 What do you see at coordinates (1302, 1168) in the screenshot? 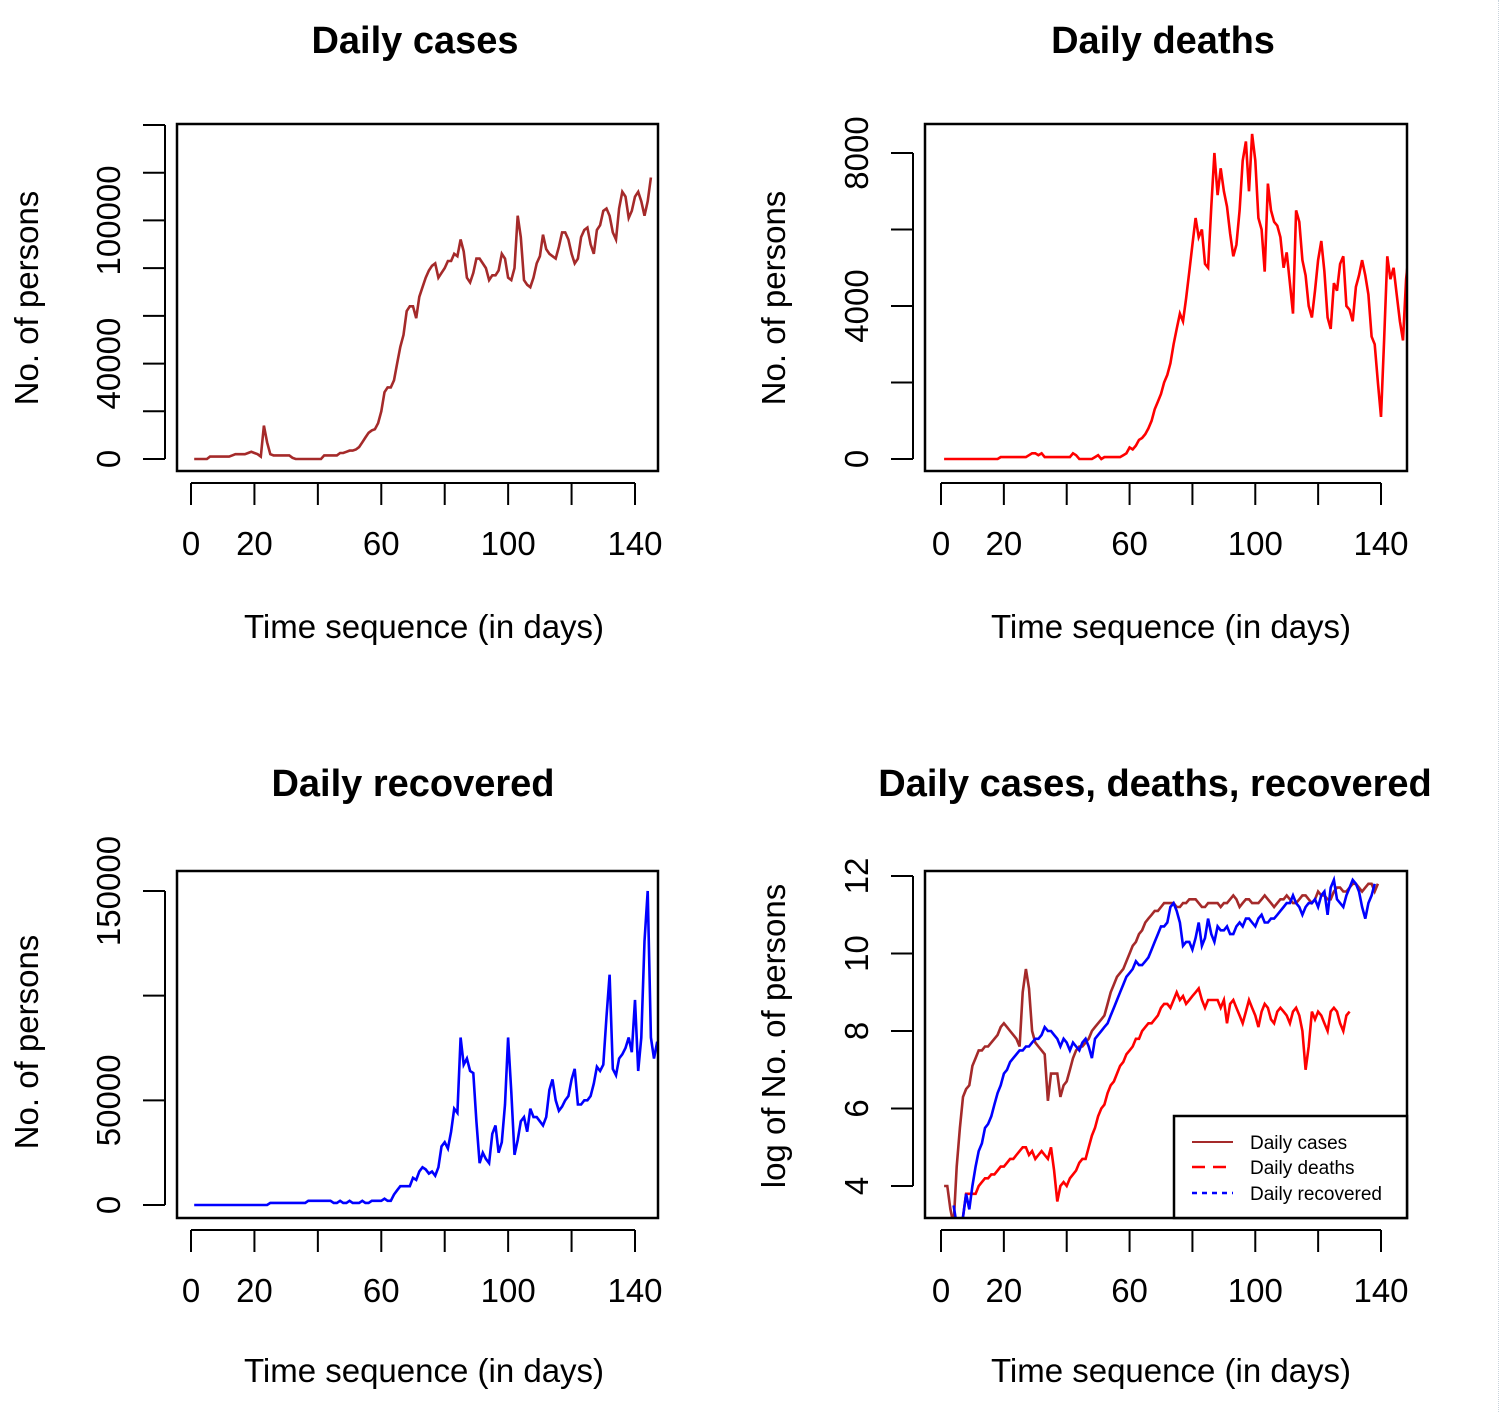
I see `legend-label-deaths: Daily deaths` at bounding box center [1302, 1168].